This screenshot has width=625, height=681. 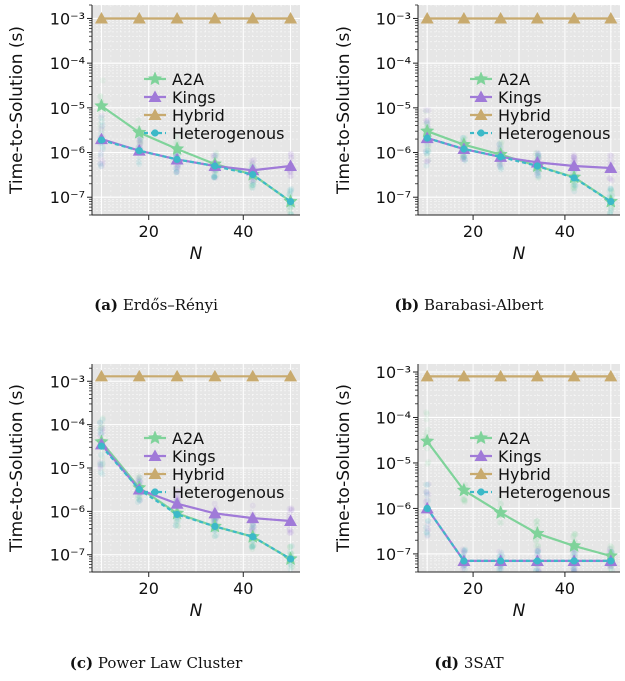 I want to click on legend-label: A2A, so click(x=188, y=79).